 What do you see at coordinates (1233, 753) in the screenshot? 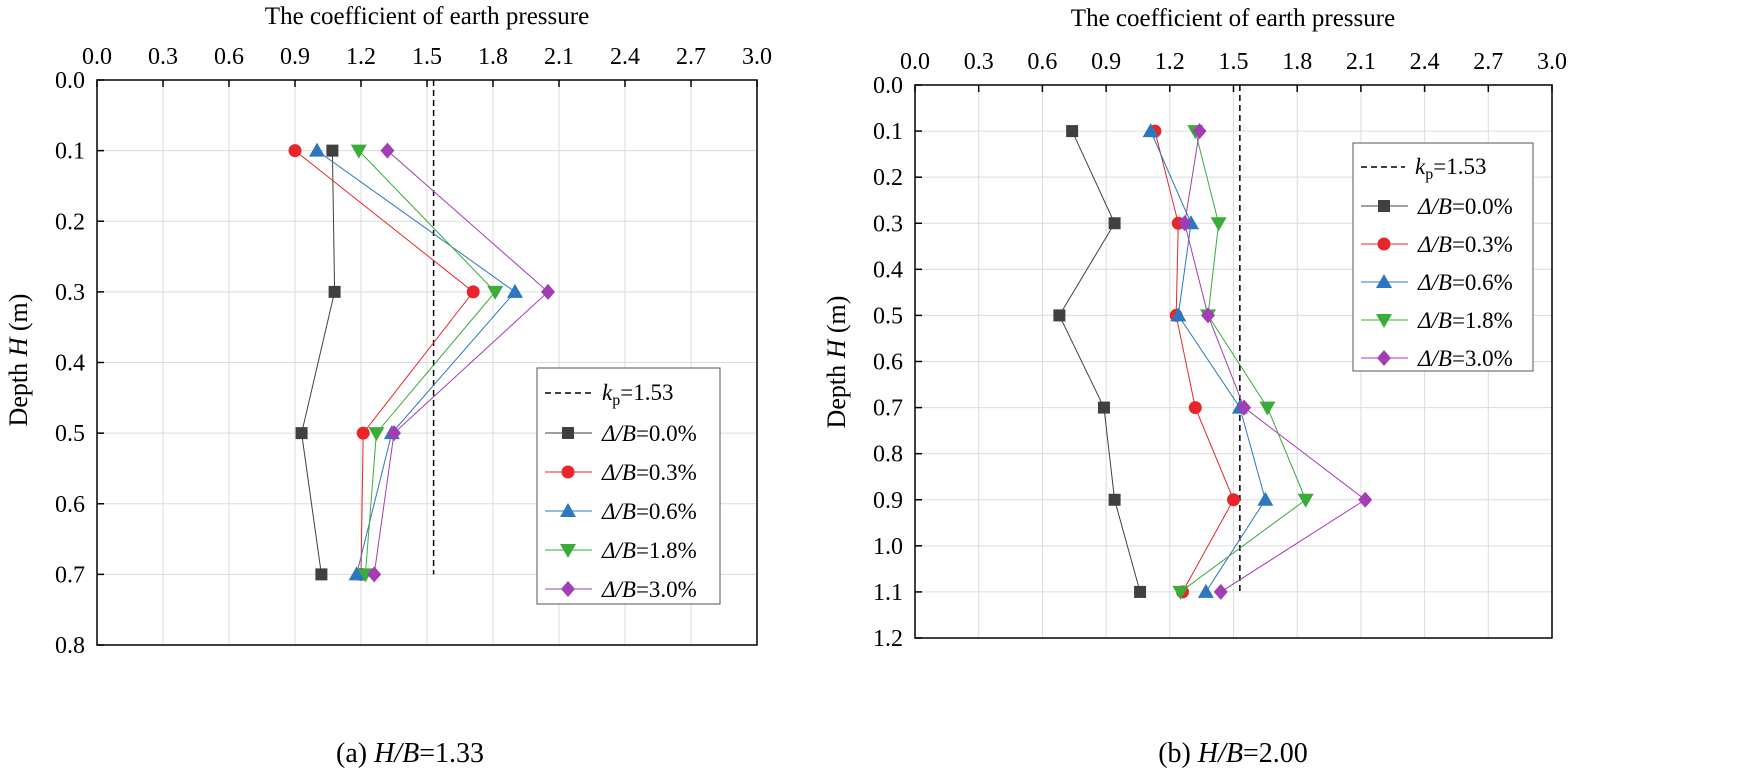
I see `subplot-caption: (b) H/B=2.00` at bounding box center [1233, 753].